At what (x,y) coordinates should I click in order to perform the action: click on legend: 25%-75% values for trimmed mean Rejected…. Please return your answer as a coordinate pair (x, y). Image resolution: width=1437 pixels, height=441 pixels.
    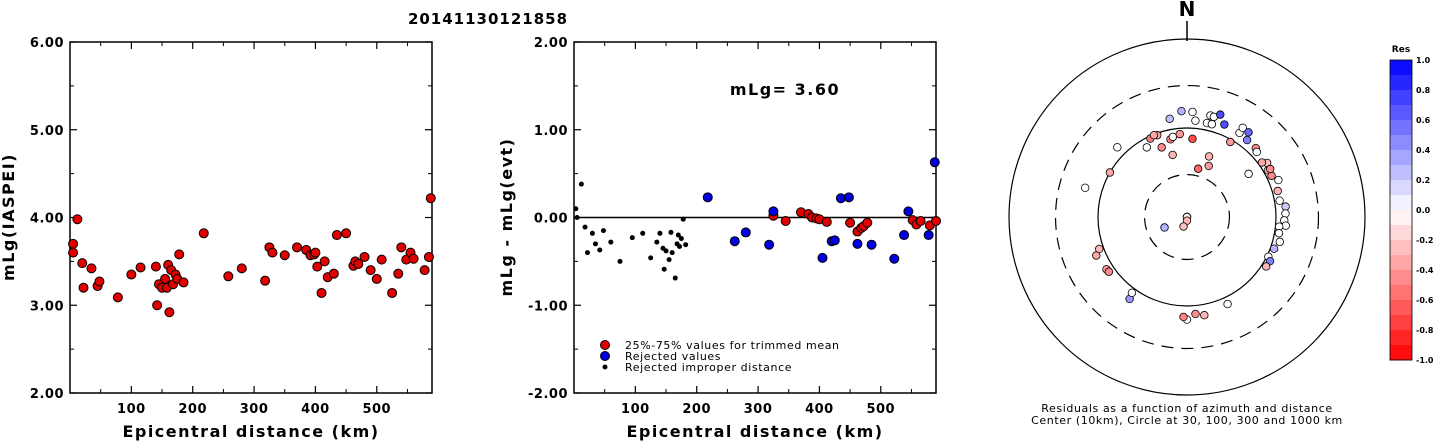
    Looking at the image, I should click on (719, 356).